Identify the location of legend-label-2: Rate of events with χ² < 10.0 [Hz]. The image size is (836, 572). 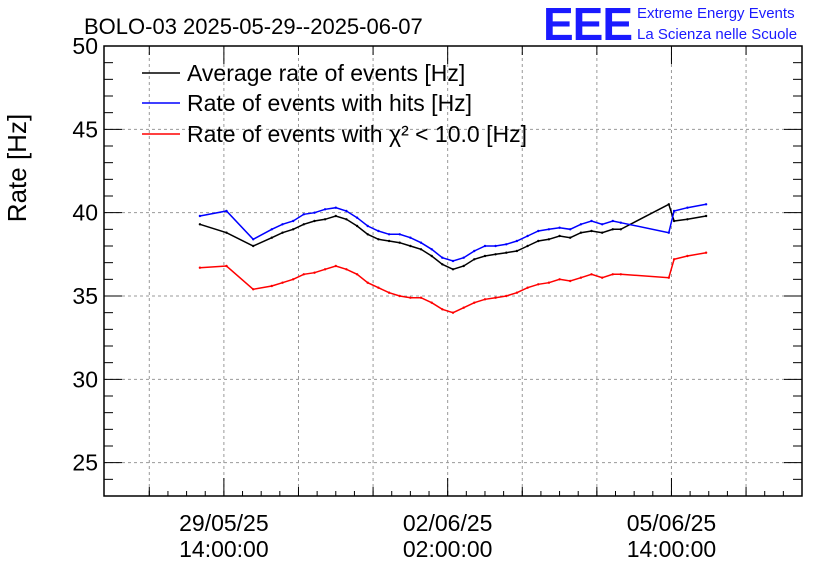
(357, 134).